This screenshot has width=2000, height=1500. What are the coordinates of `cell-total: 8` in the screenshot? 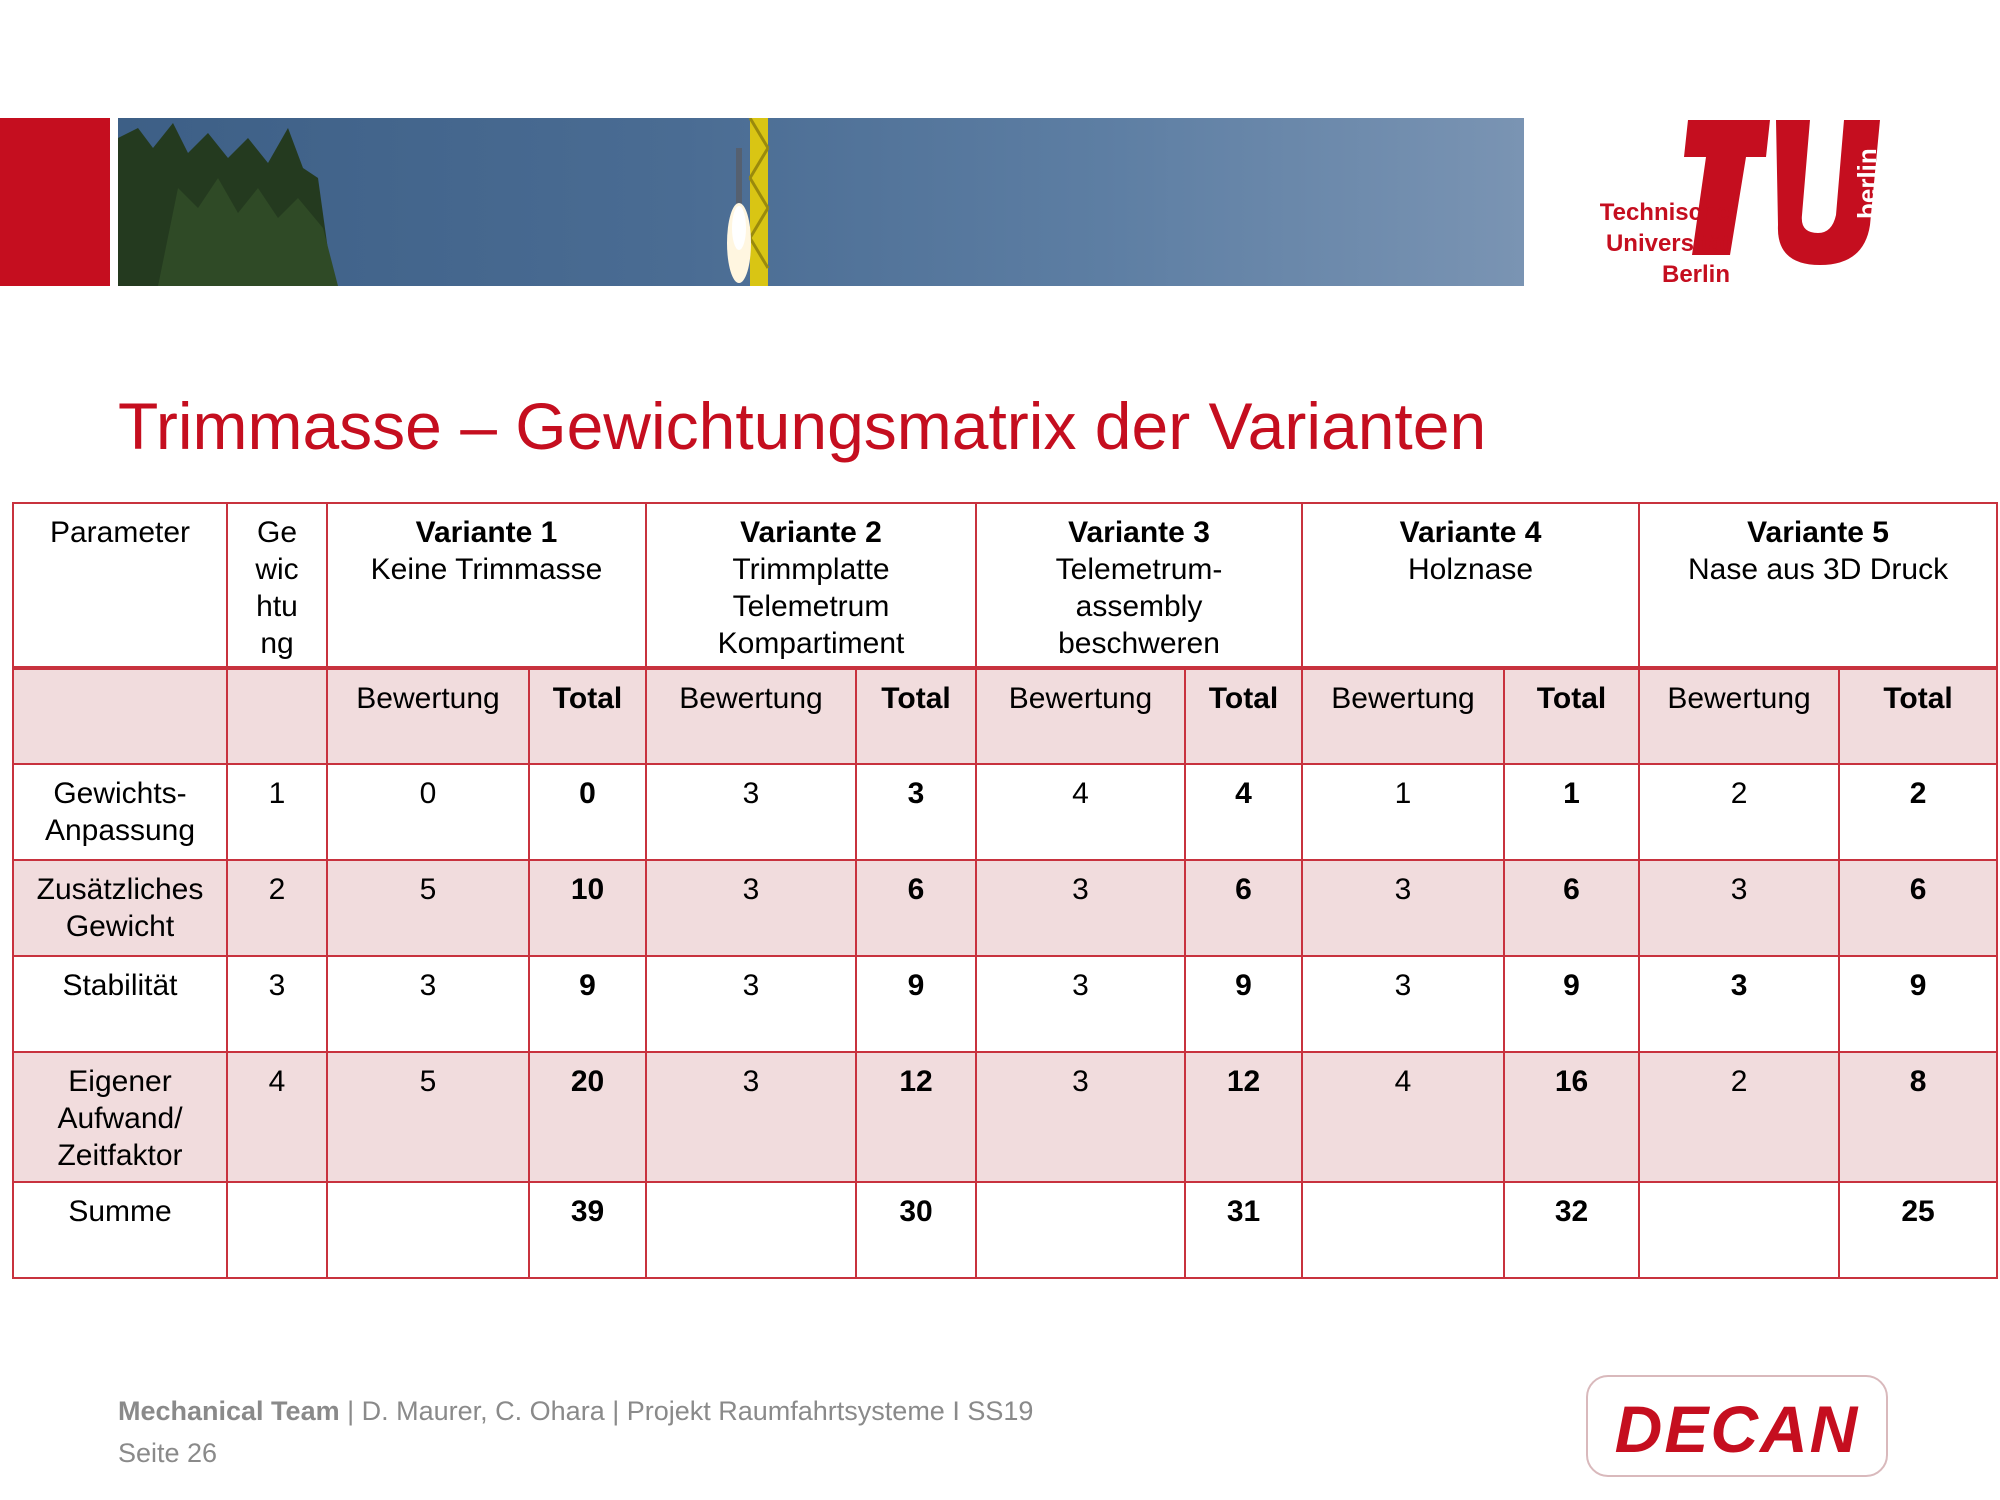 It's located at (1918, 1117).